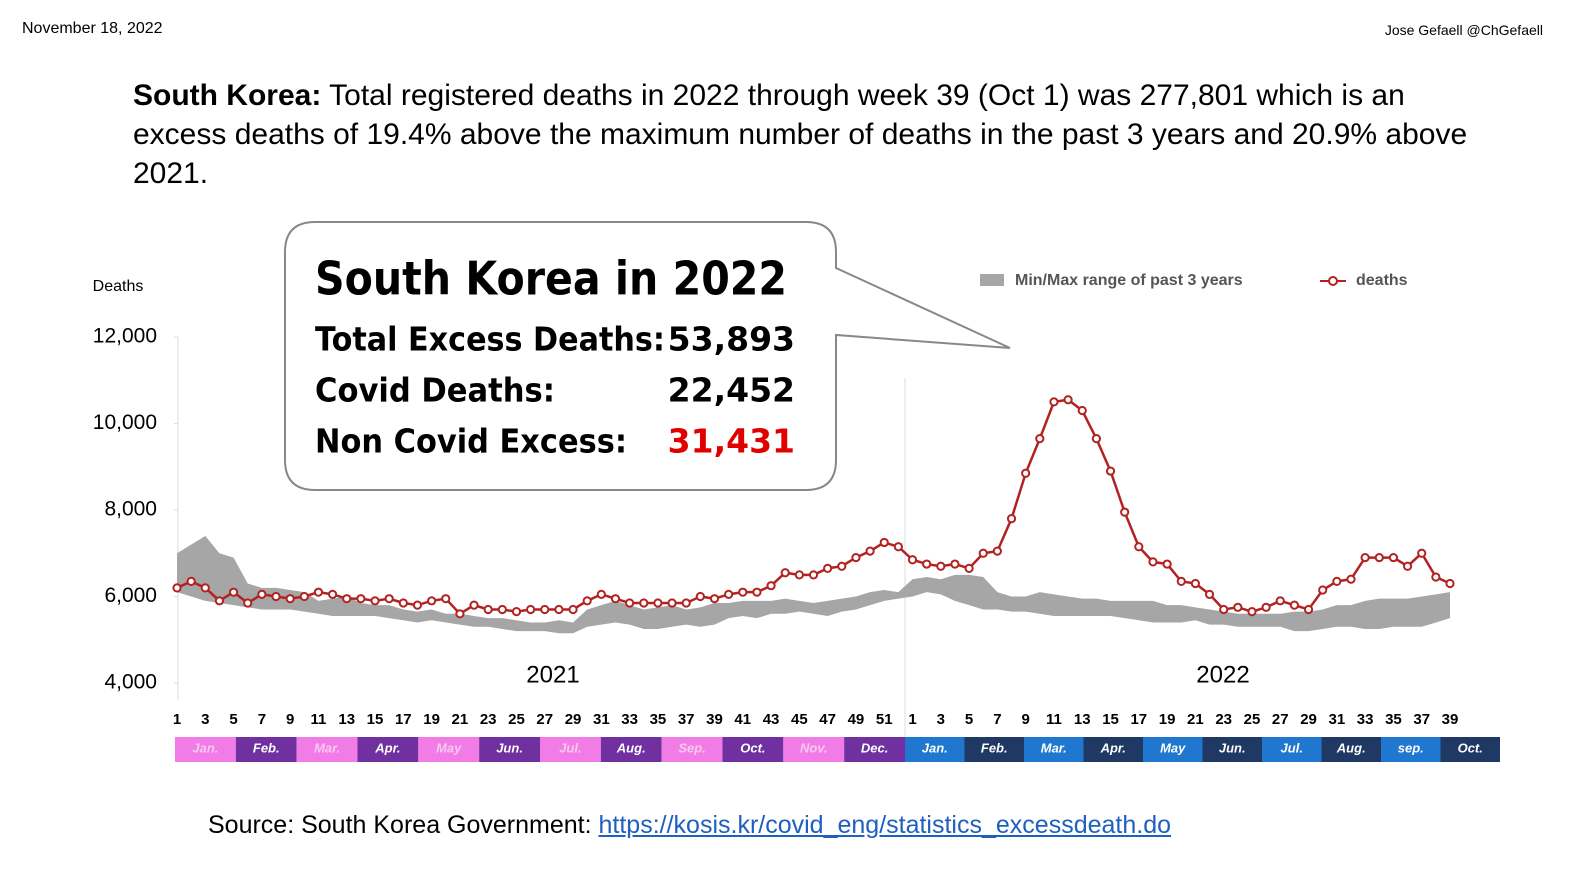 The width and height of the screenshot is (1585, 892). What do you see at coordinates (1129, 280) in the screenshot?
I see `legend-label: Min/Max range of past 3 years` at bounding box center [1129, 280].